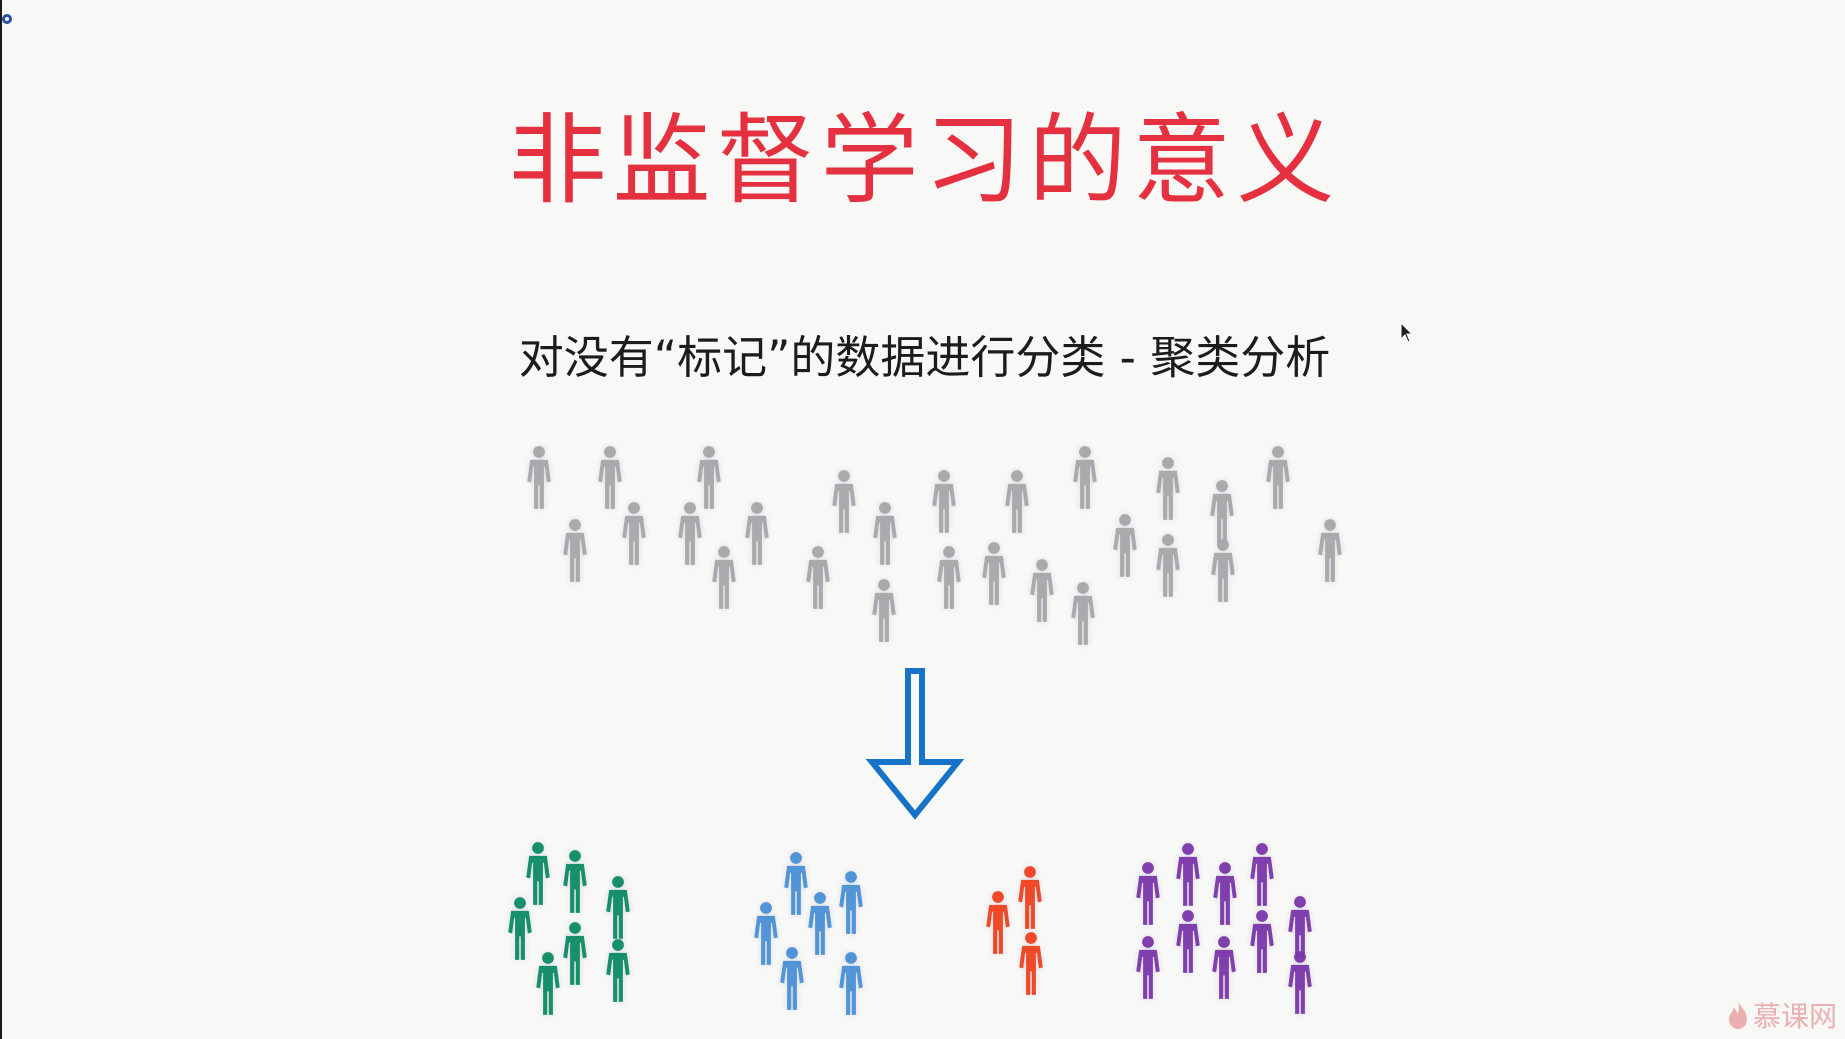 The width and height of the screenshot is (1845, 1039). Describe the element at coordinates (924, 161) in the screenshot. I see `slide-title: 非监督学习的意义` at that location.